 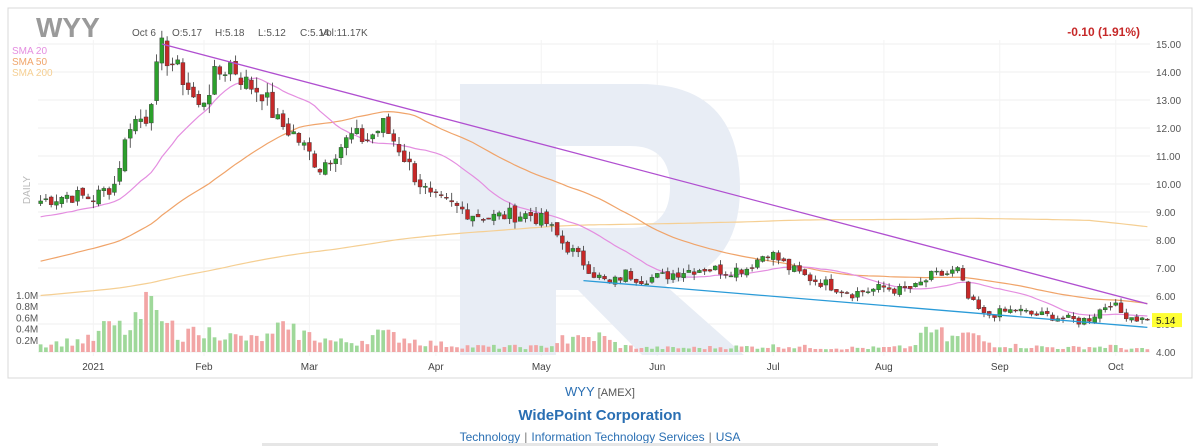 I want to click on x-tick-label: 2021, so click(x=93, y=367).